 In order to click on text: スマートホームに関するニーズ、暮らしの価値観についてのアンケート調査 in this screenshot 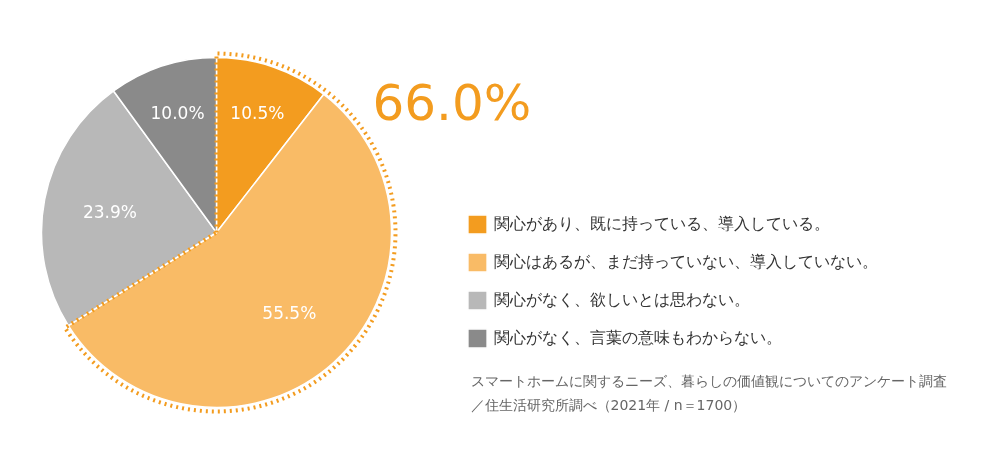, I will do `click(708, 380)`.